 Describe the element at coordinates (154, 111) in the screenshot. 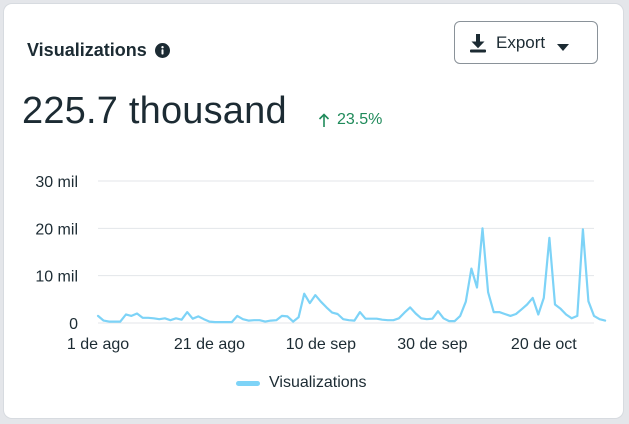

I see `total-value: 225.7 thousand` at that location.